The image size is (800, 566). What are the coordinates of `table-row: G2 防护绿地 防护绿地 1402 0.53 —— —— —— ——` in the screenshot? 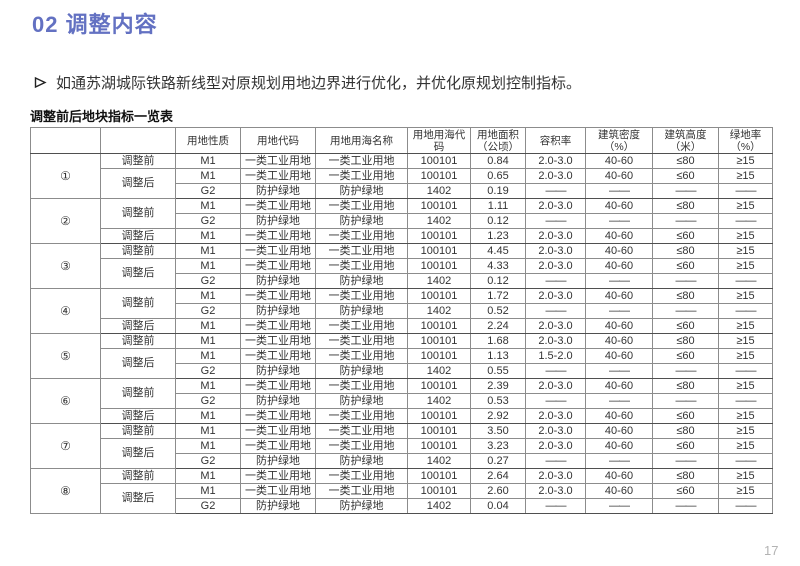 It's located at (402, 401).